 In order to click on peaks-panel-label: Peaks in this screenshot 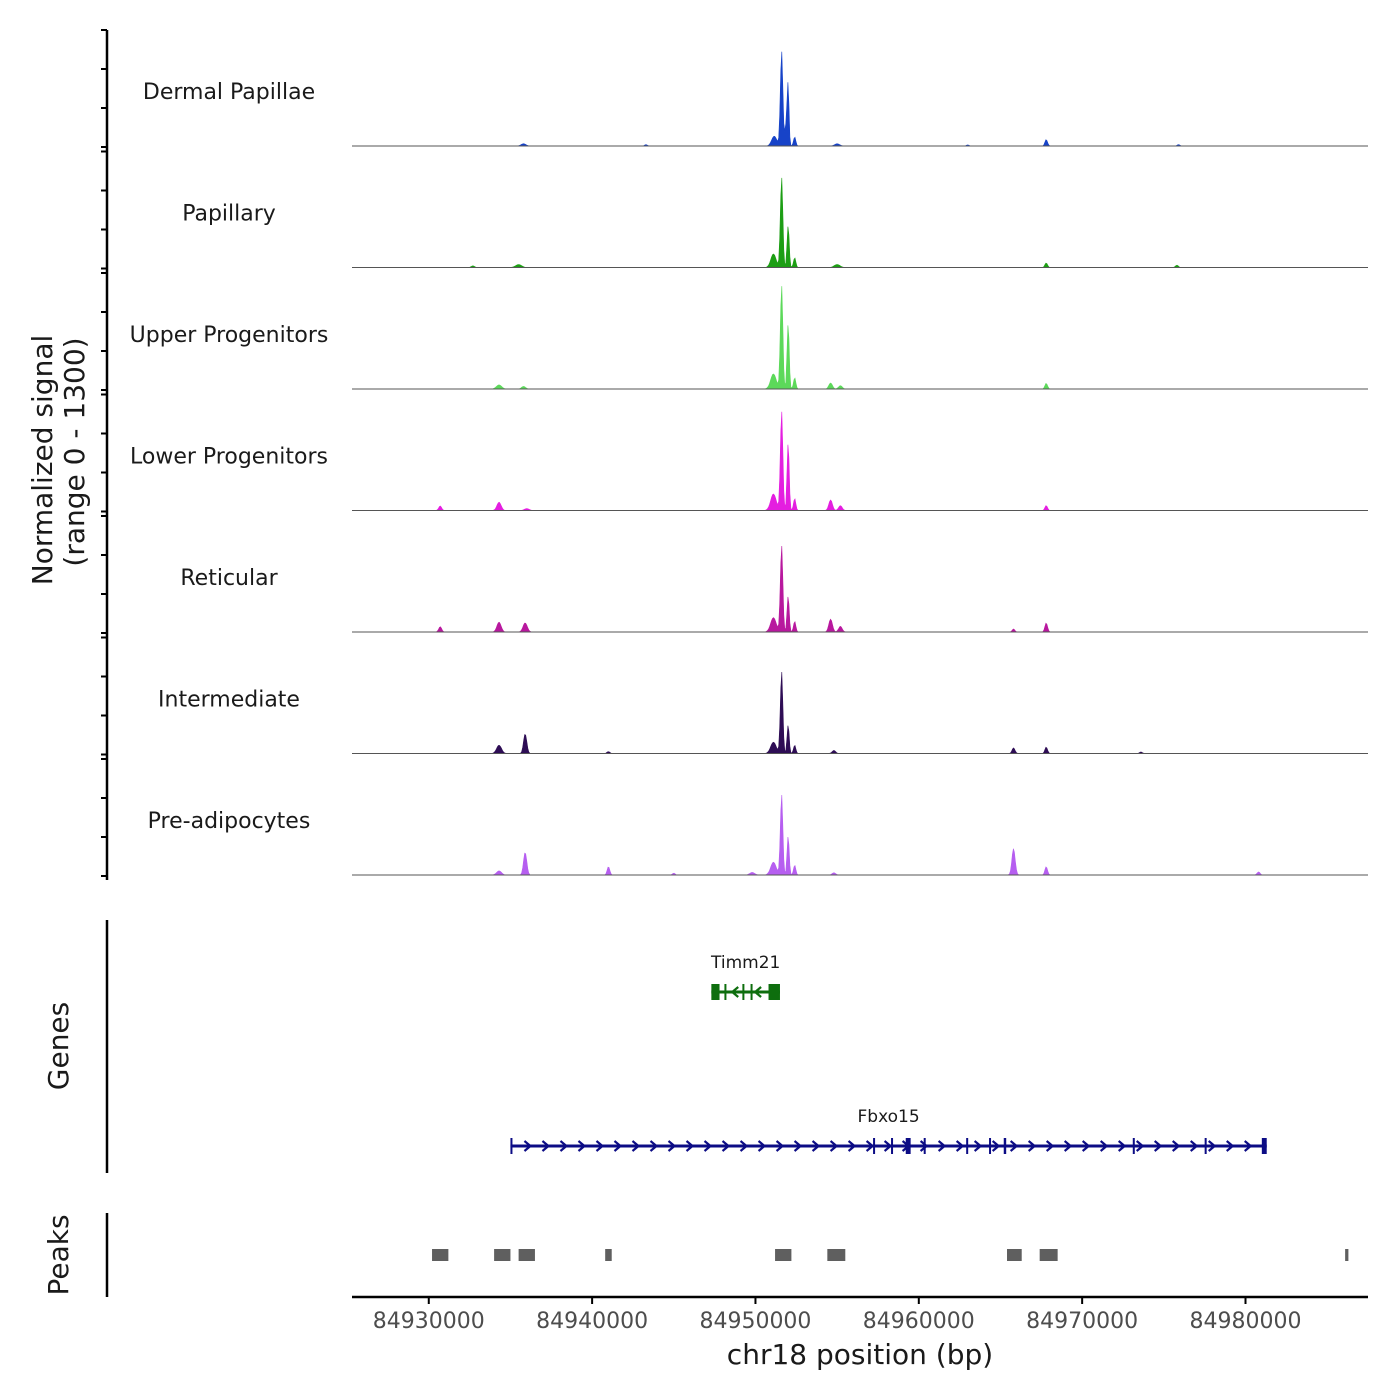, I will do `click(58, 1254)`.